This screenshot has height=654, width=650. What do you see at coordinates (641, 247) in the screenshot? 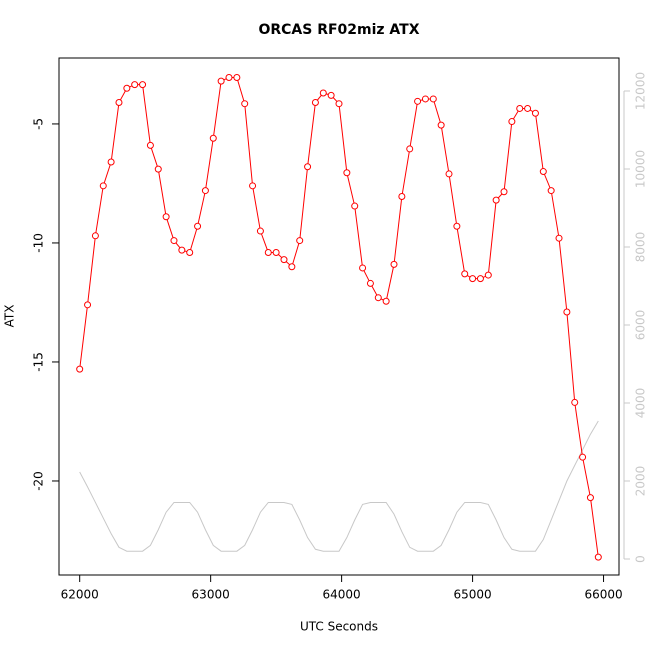
I see `y2-tick-label: 8000` at bounding box center [641, 247].